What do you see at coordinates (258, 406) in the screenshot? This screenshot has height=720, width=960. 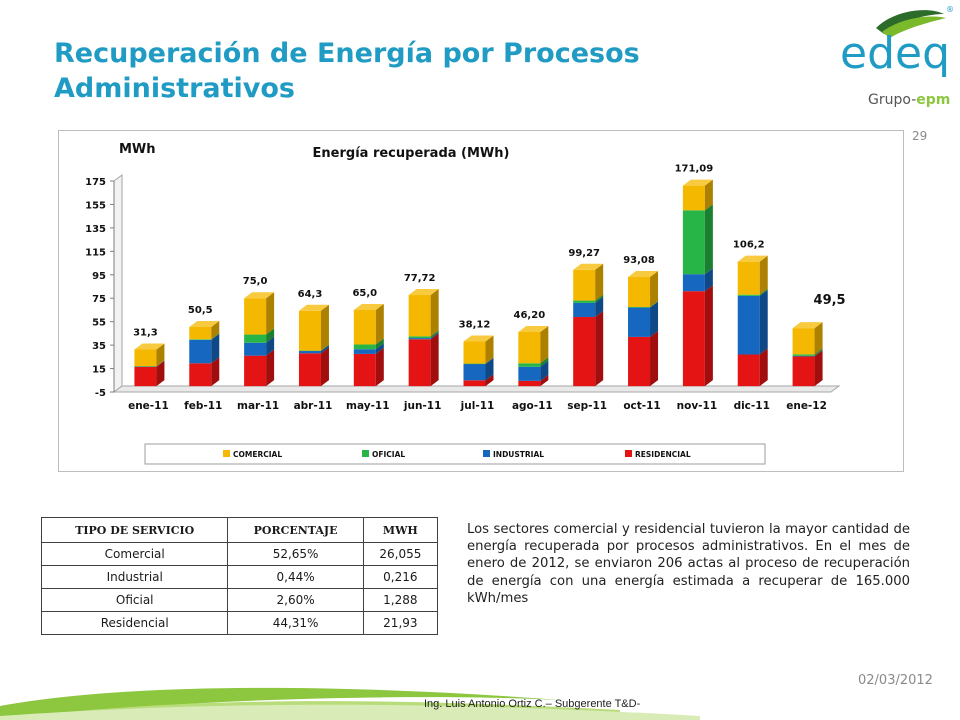 I see `x-tick-label: mar-11` at bounding box center [258, 406].